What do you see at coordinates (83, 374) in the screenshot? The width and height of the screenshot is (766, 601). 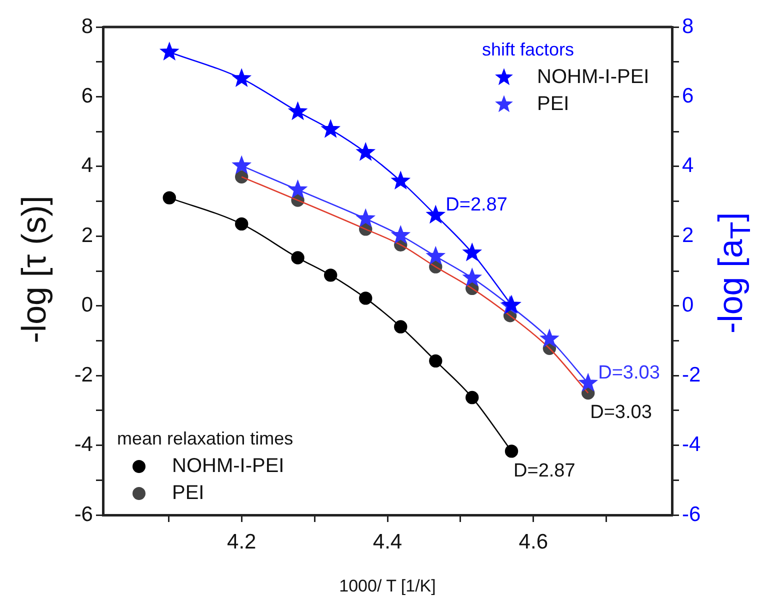 I see `y-tick-label: -2` at bounding box center [83, 374].